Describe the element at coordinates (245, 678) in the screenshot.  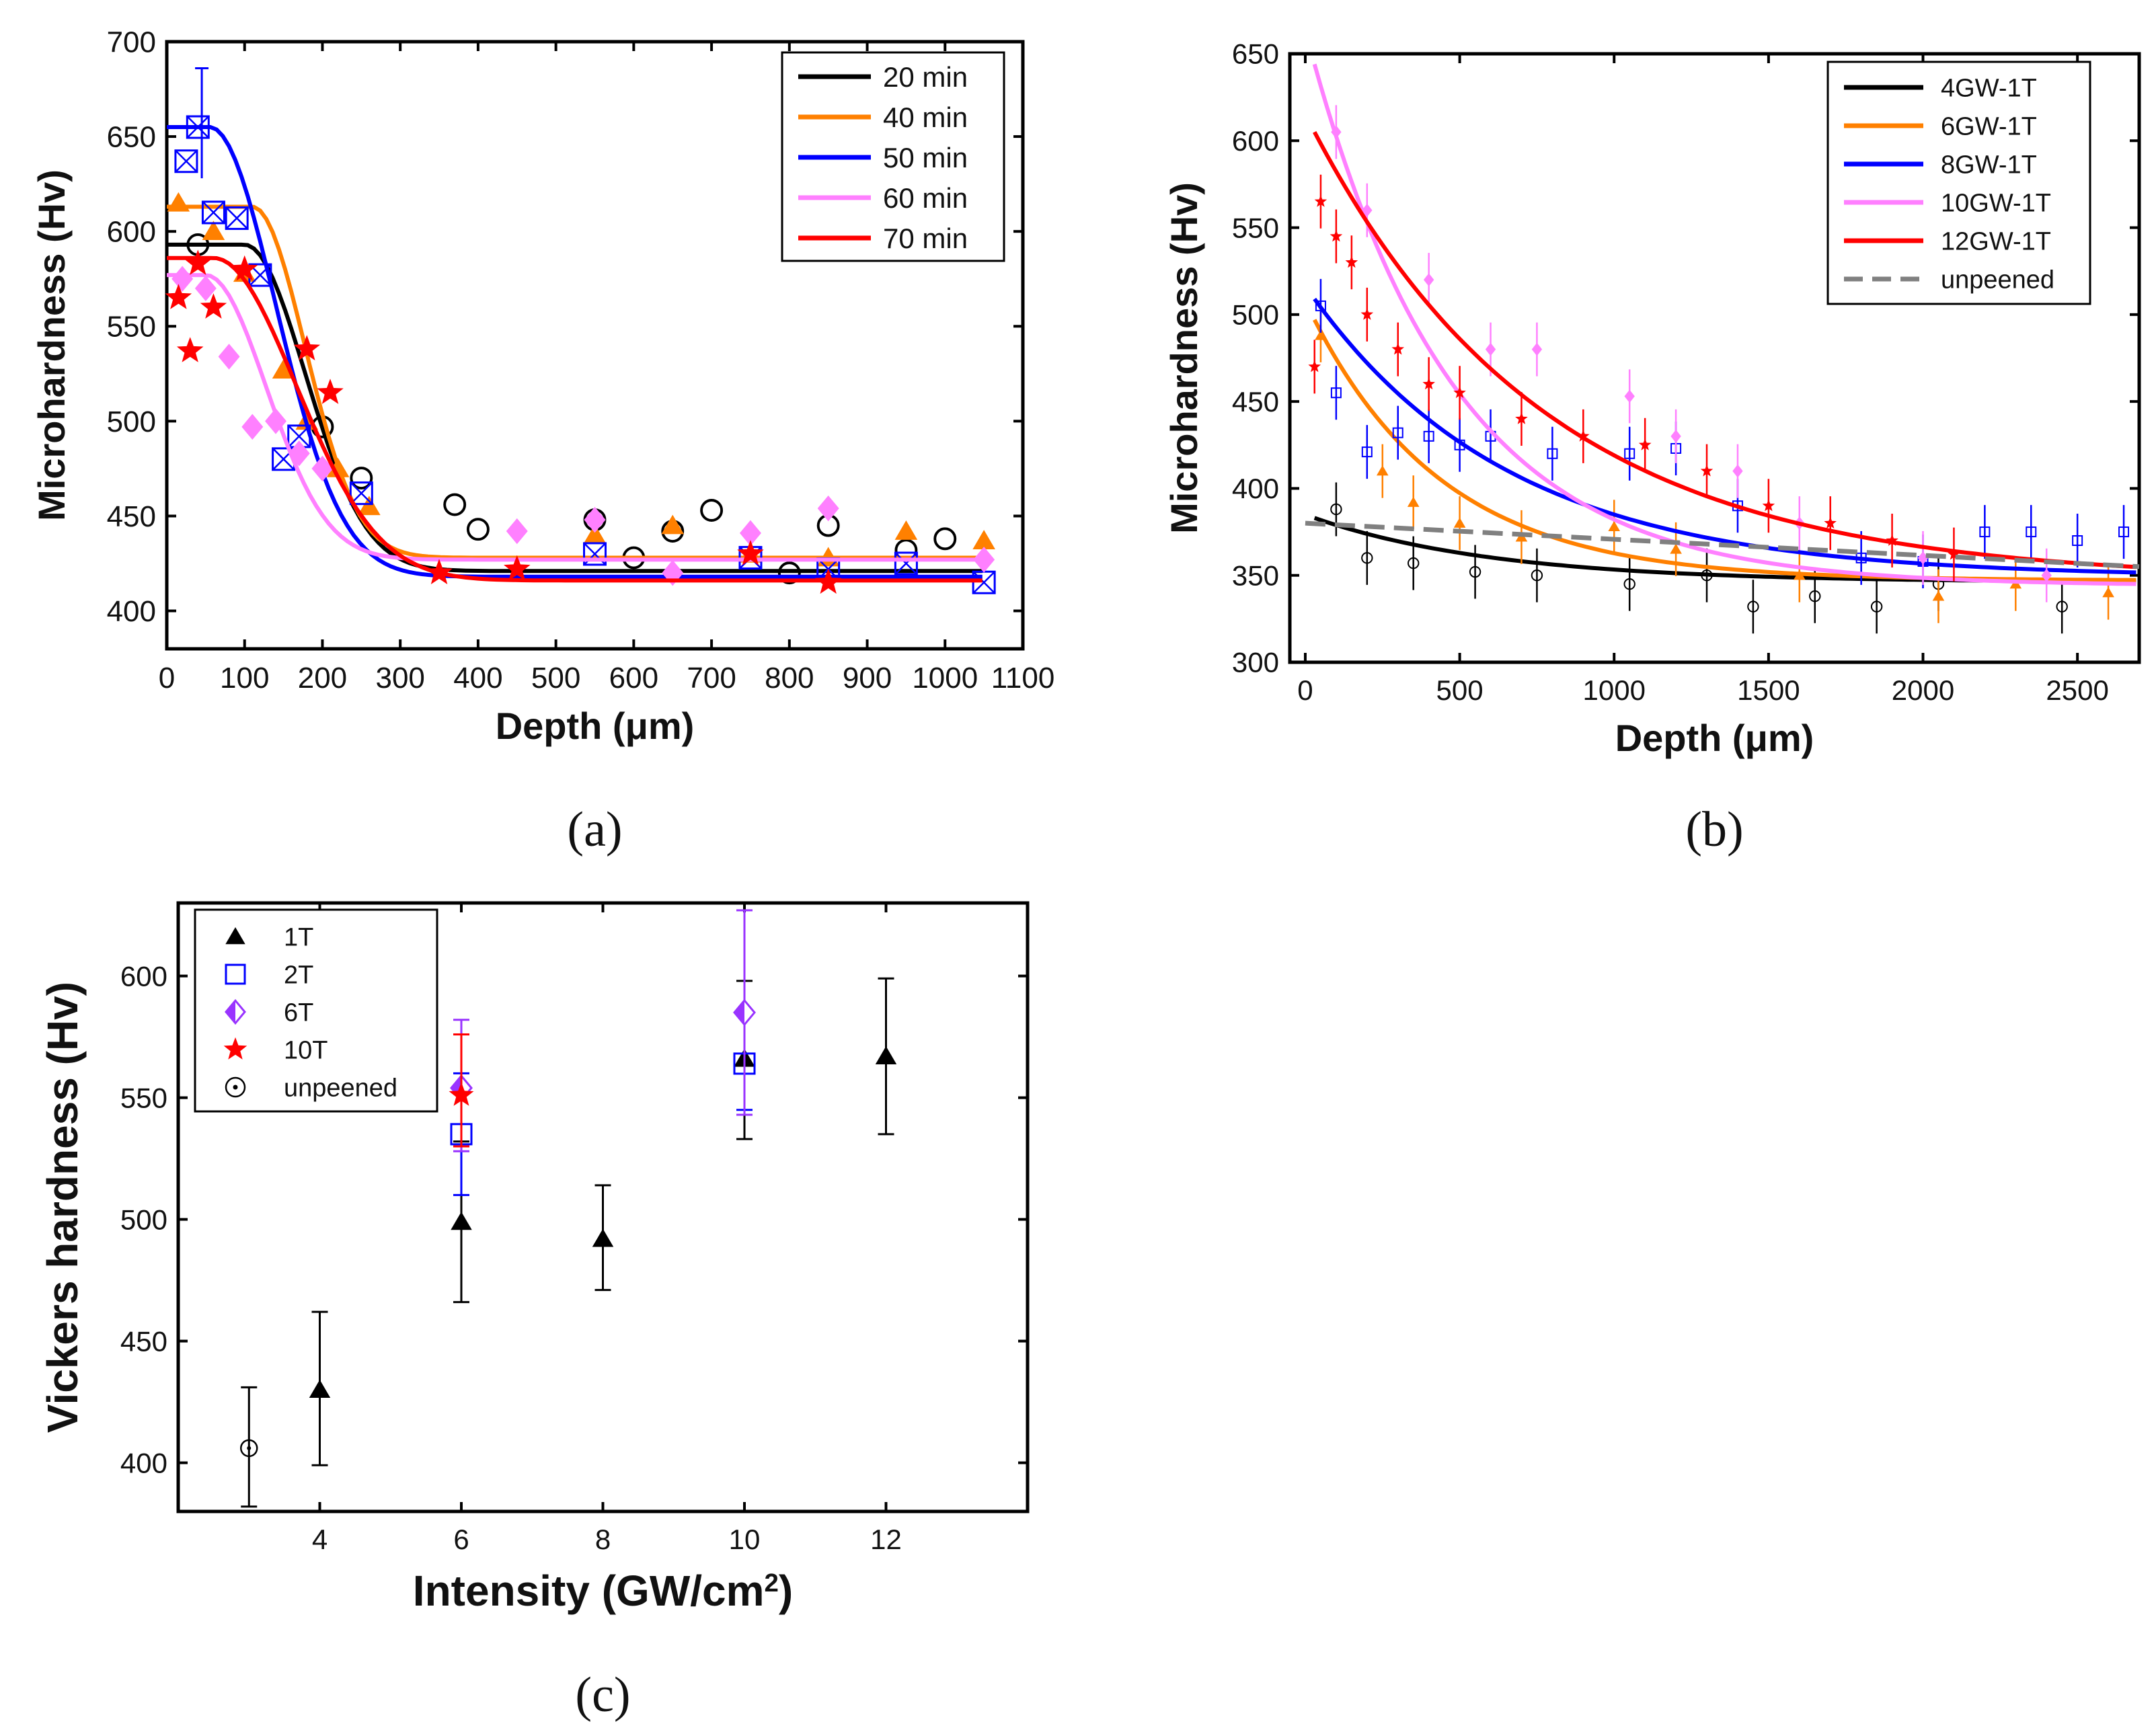
I see `panel-a-x-tick-label: 100` at that location.